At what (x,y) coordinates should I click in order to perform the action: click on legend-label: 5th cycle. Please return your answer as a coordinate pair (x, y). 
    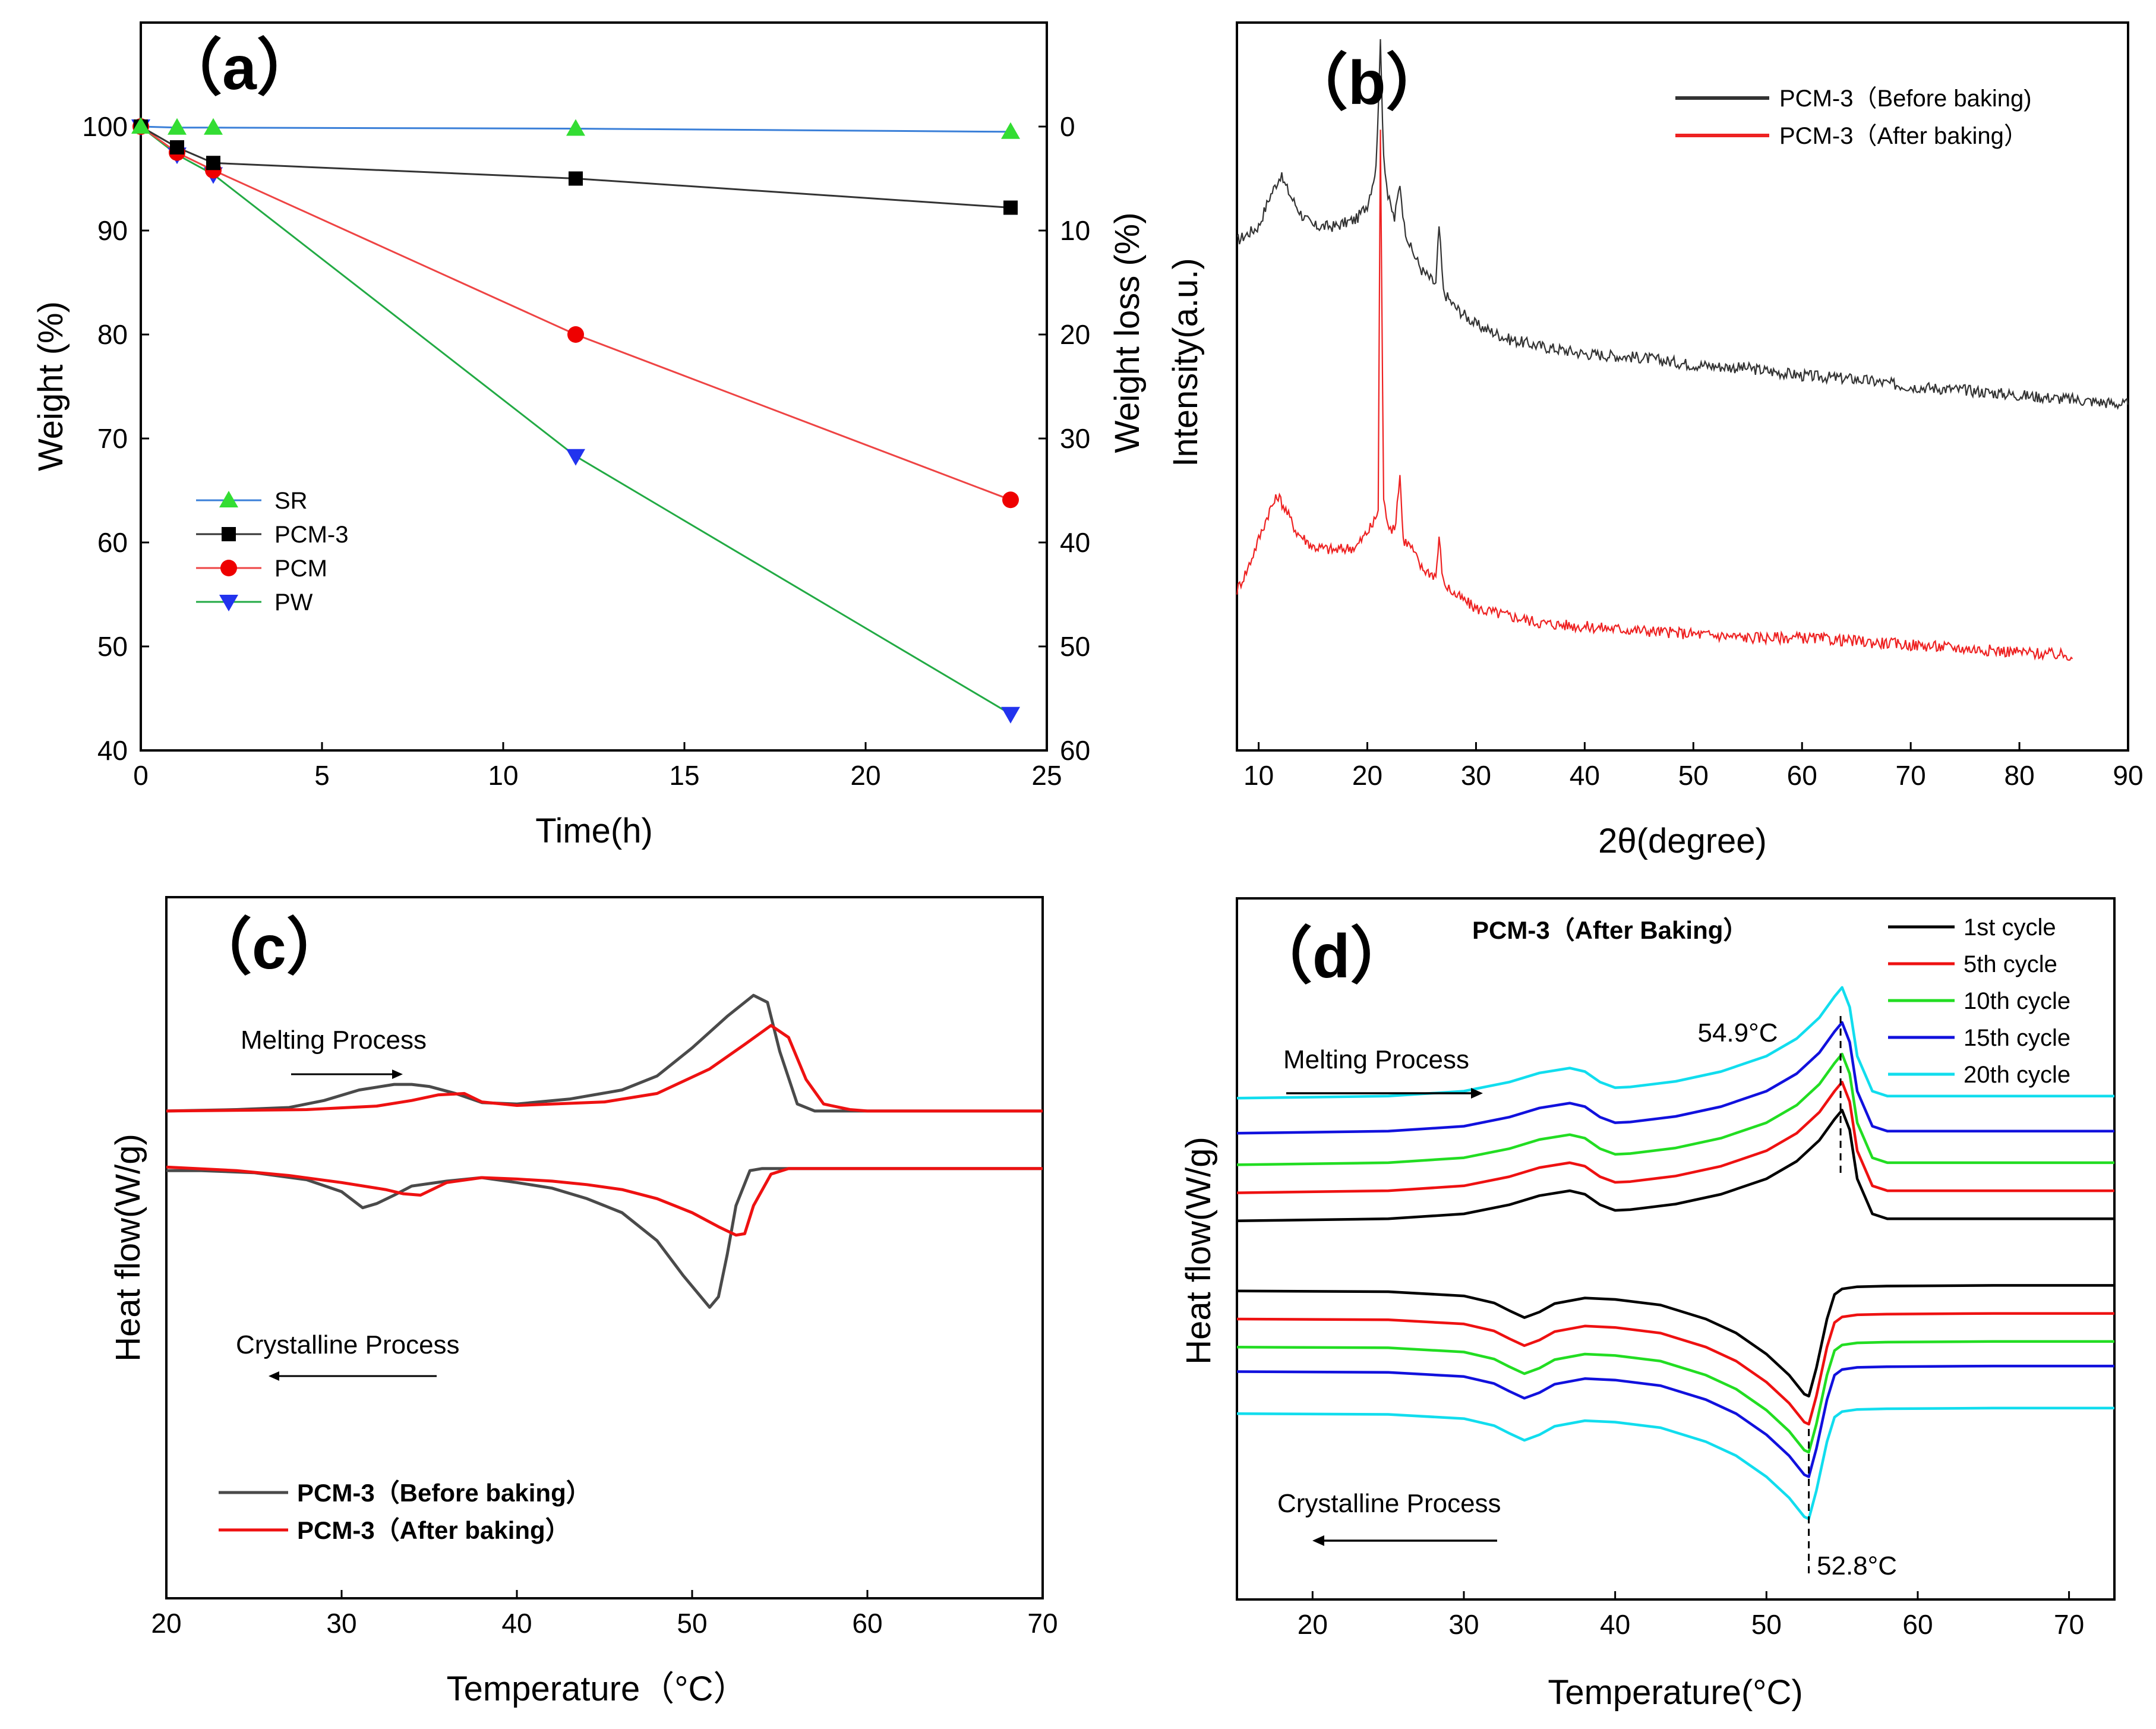
    Looking at the image, I should click on (2010, 964).